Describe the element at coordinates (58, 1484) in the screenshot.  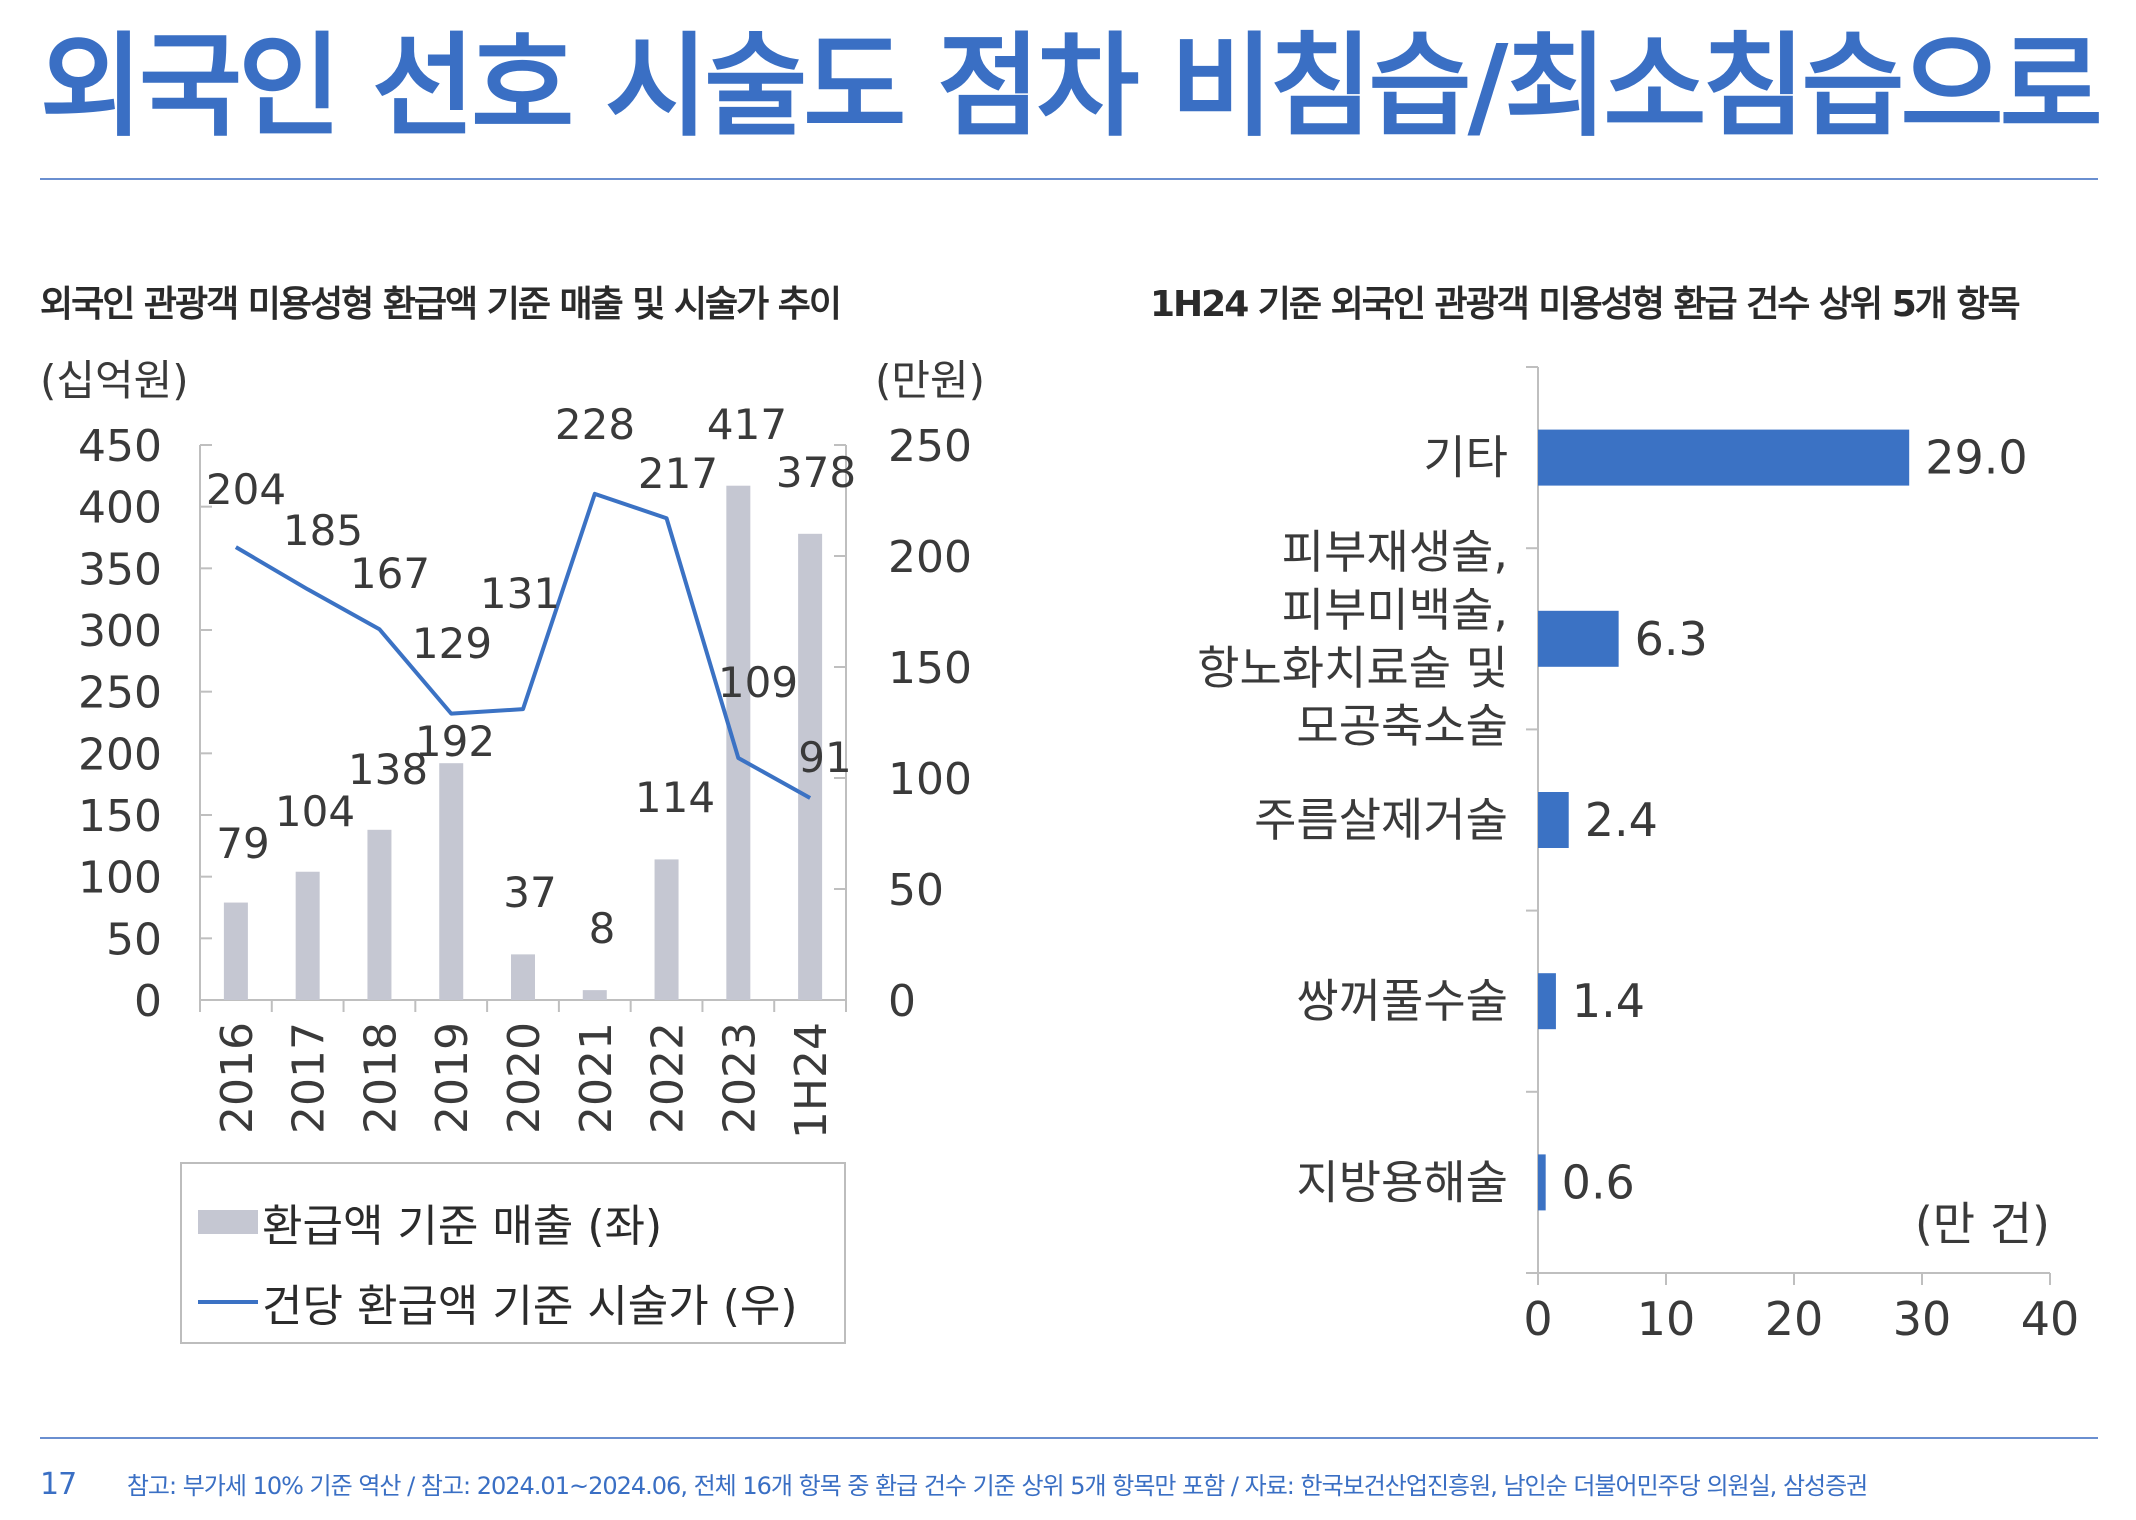
I see `page-number: 17` at that location.